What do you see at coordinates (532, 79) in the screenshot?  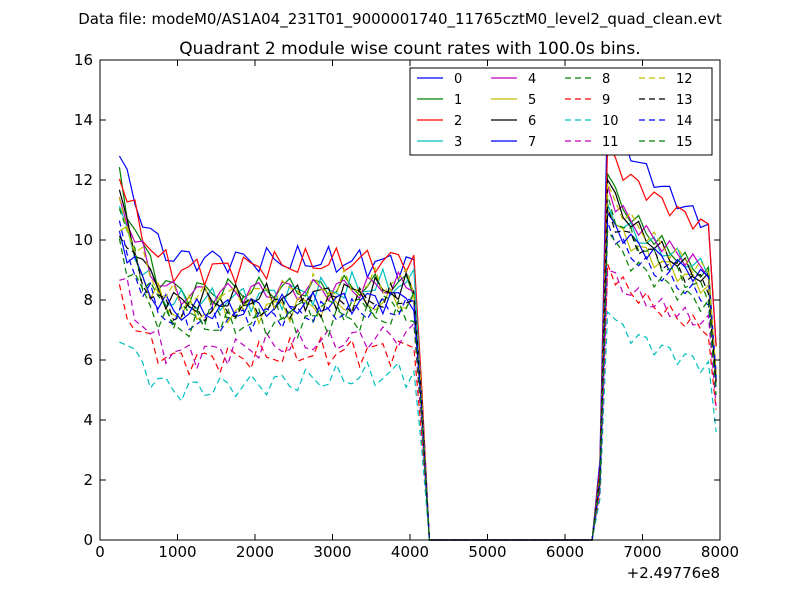 I see `legend-label-4: 4` at bounding box center [532, 79].